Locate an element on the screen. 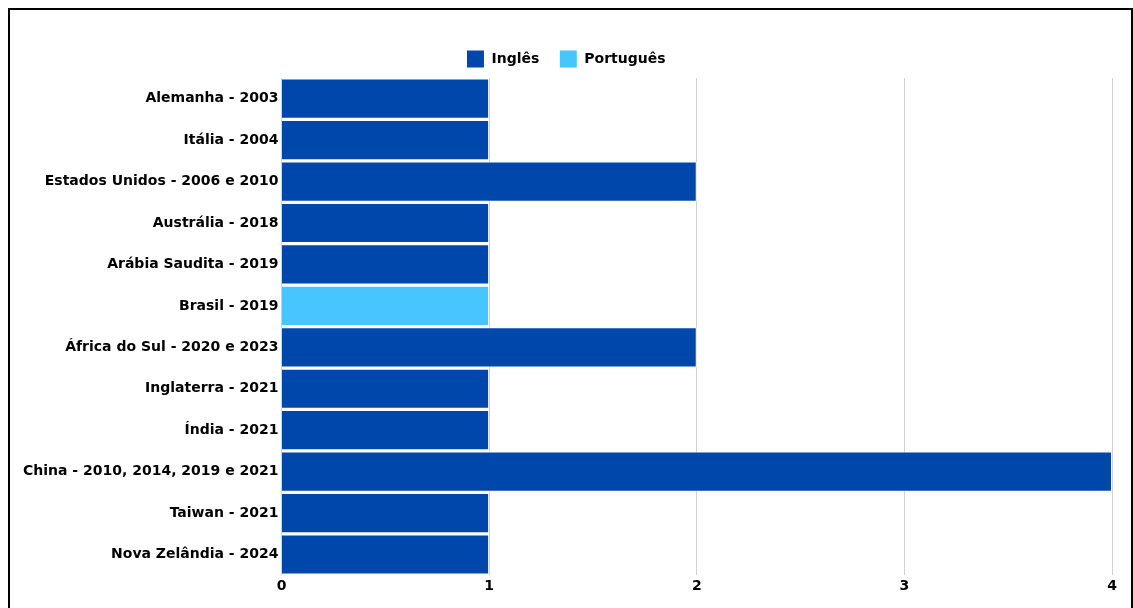 Image resolution: width=1133 pixels, height=608 pixels. y-tick-label: Taiwan - 2021 is located at coordinates (224, 511).